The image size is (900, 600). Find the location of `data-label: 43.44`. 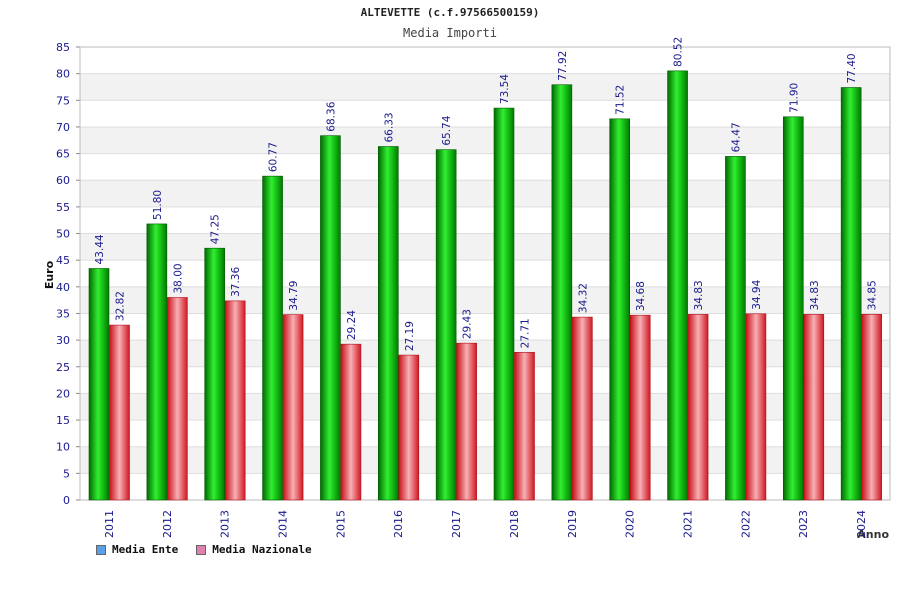

data-label: 43.44 is located at coordinates (100, 249).